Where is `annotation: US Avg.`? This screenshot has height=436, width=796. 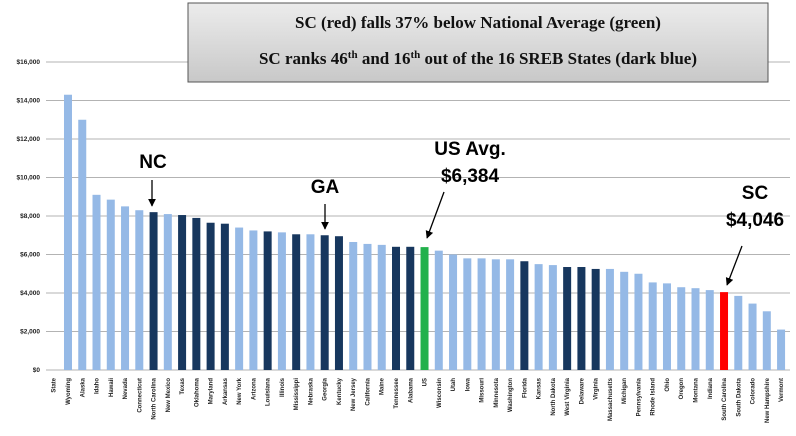
annotation: US Avg. is located at coordinates (469, 149).